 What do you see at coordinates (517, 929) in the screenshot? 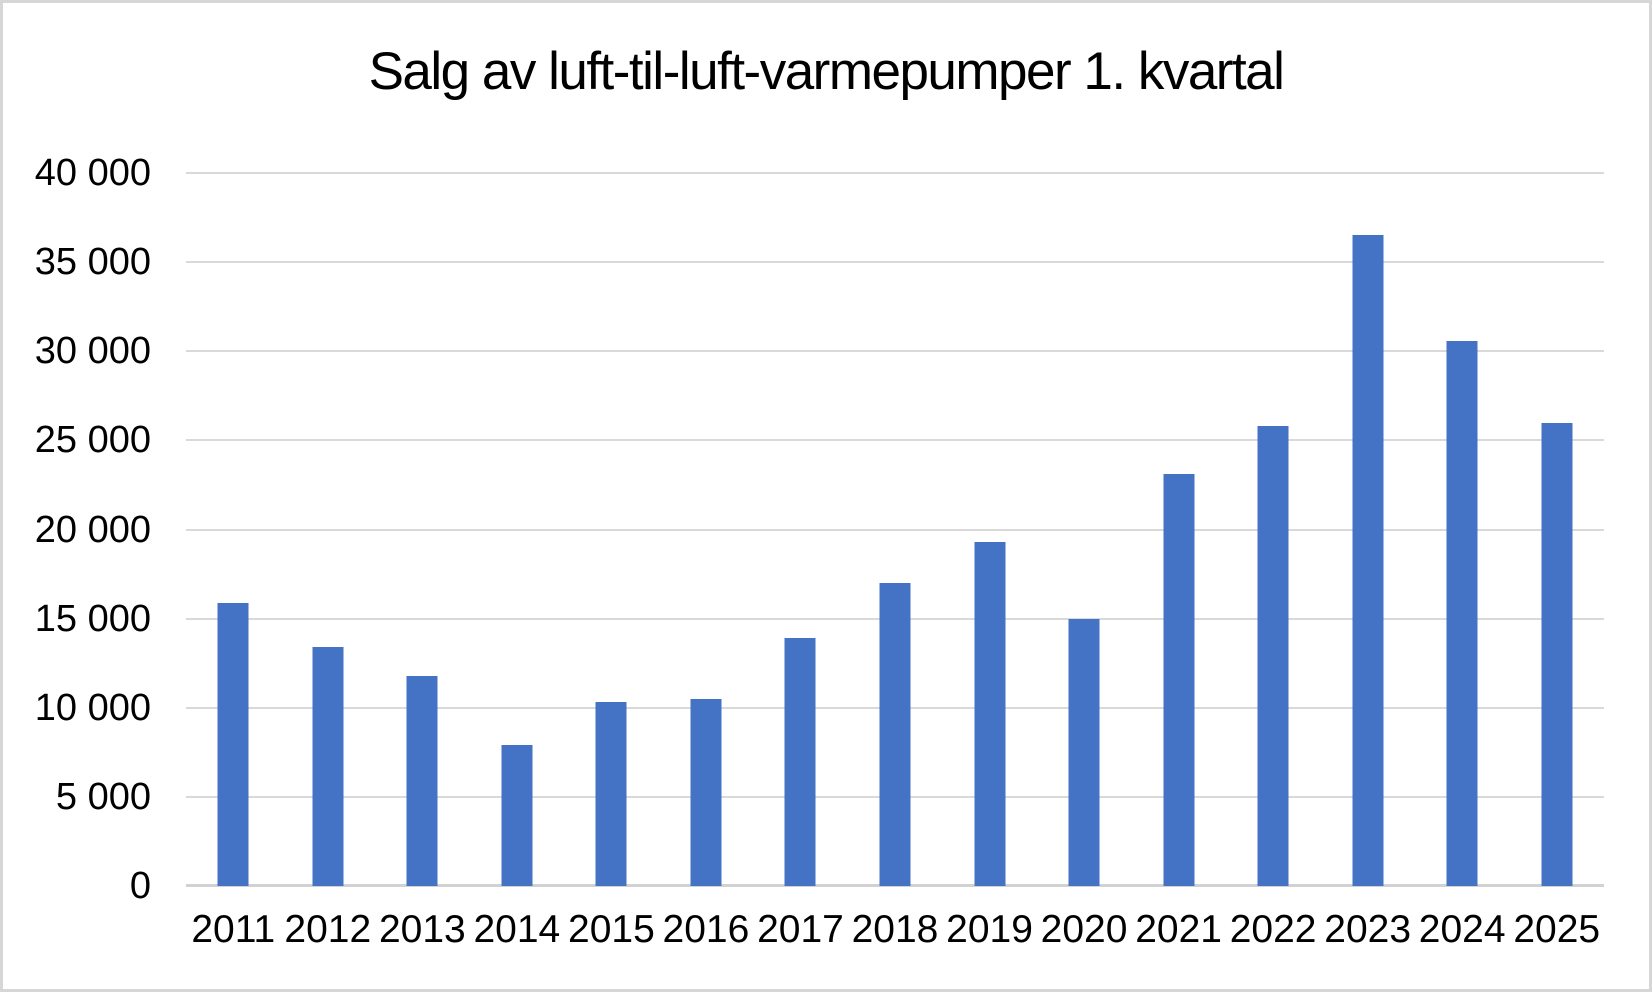
I see `x-tick-label: 2014` at bounding box center [517, 929].